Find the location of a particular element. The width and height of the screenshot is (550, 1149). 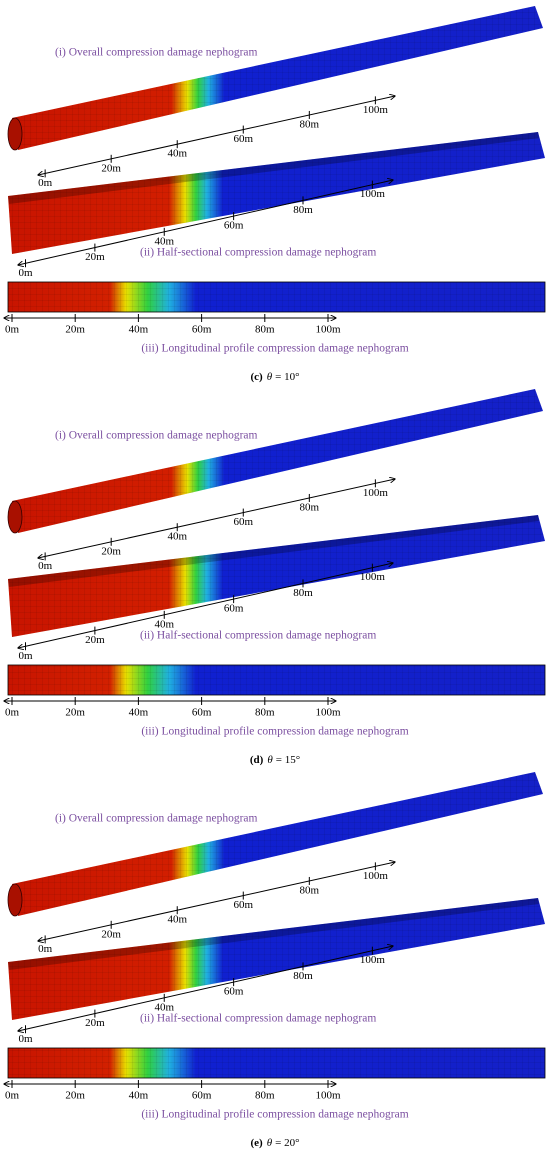

caption-value: = 20° is located at coordinates (287, 1143).